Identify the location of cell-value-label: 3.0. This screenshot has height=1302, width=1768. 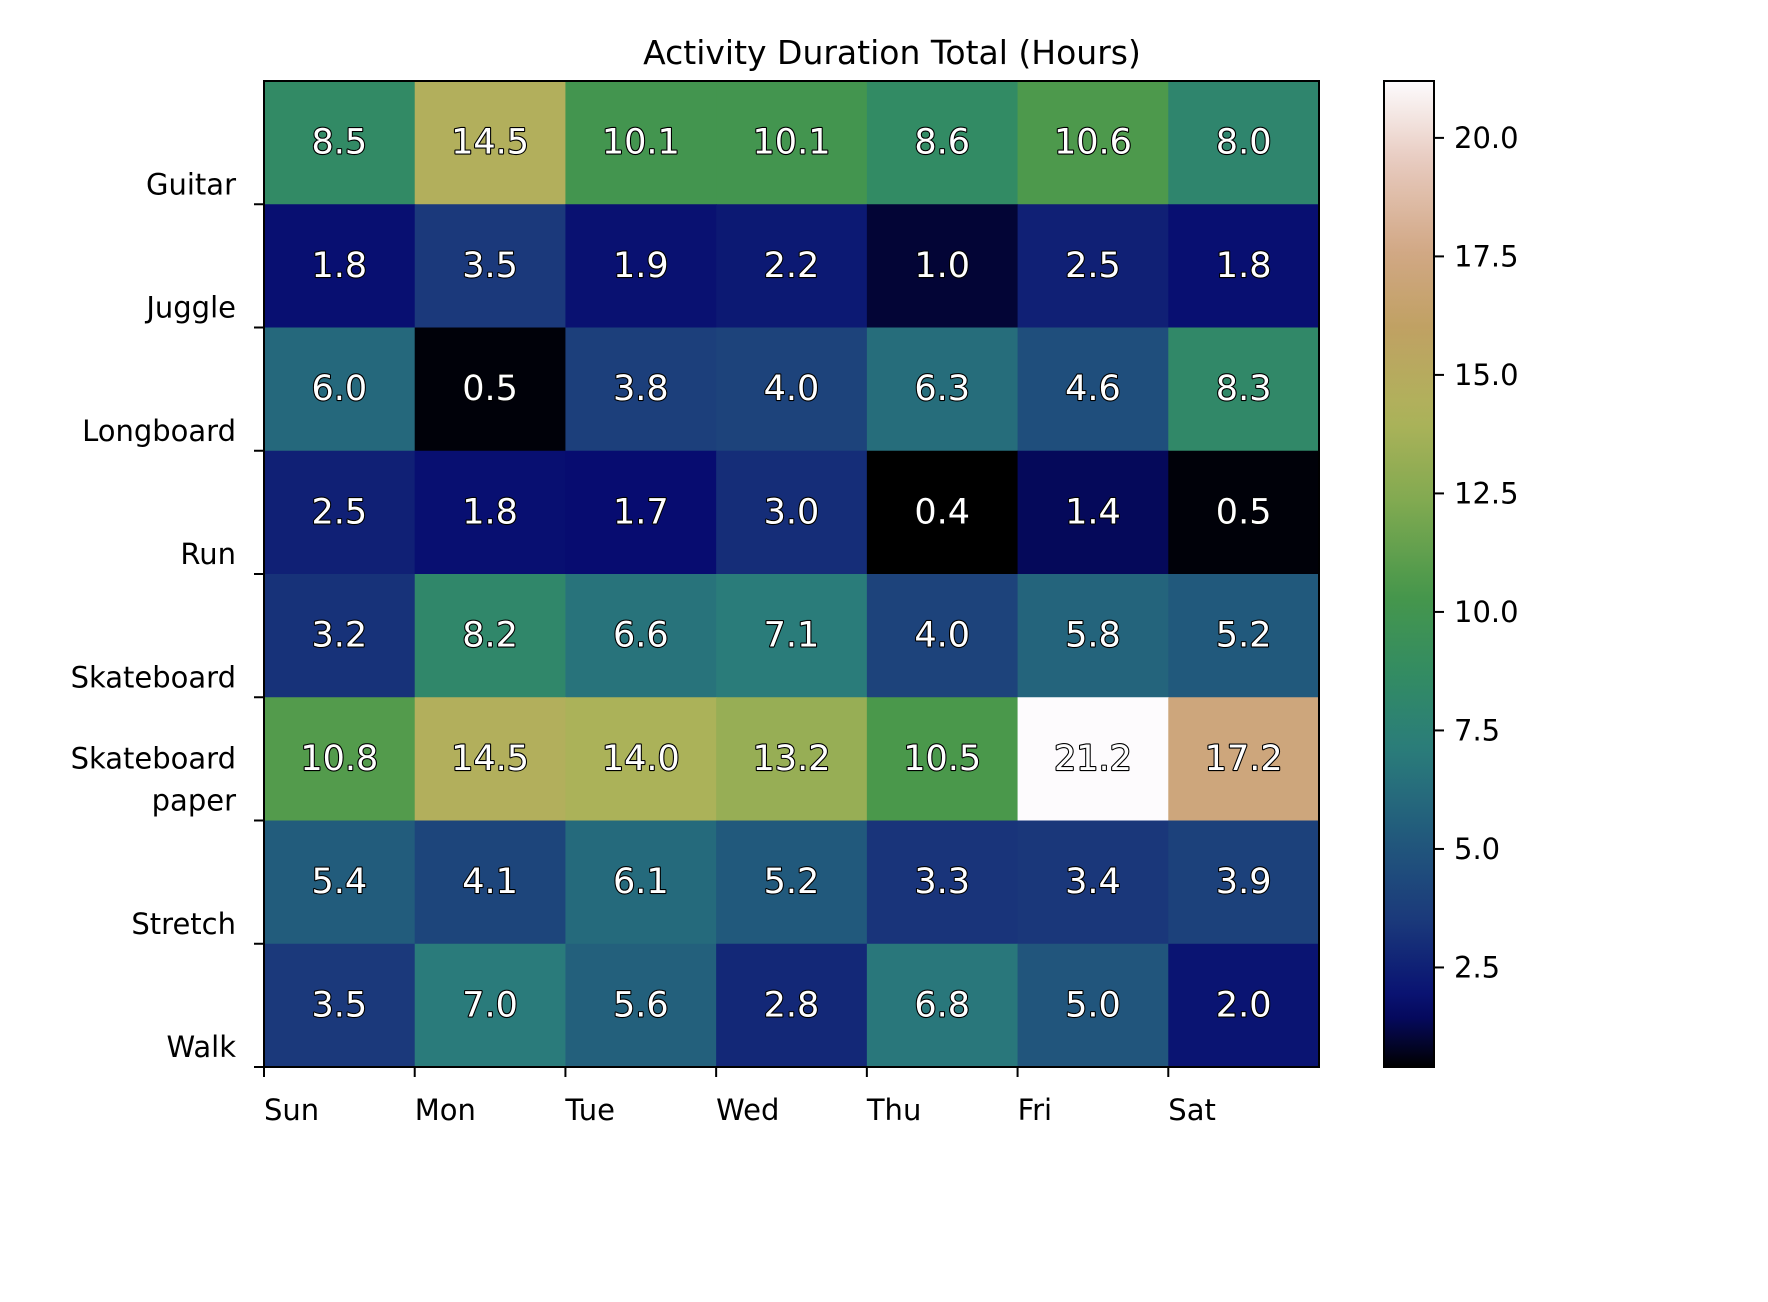
(792, 512).